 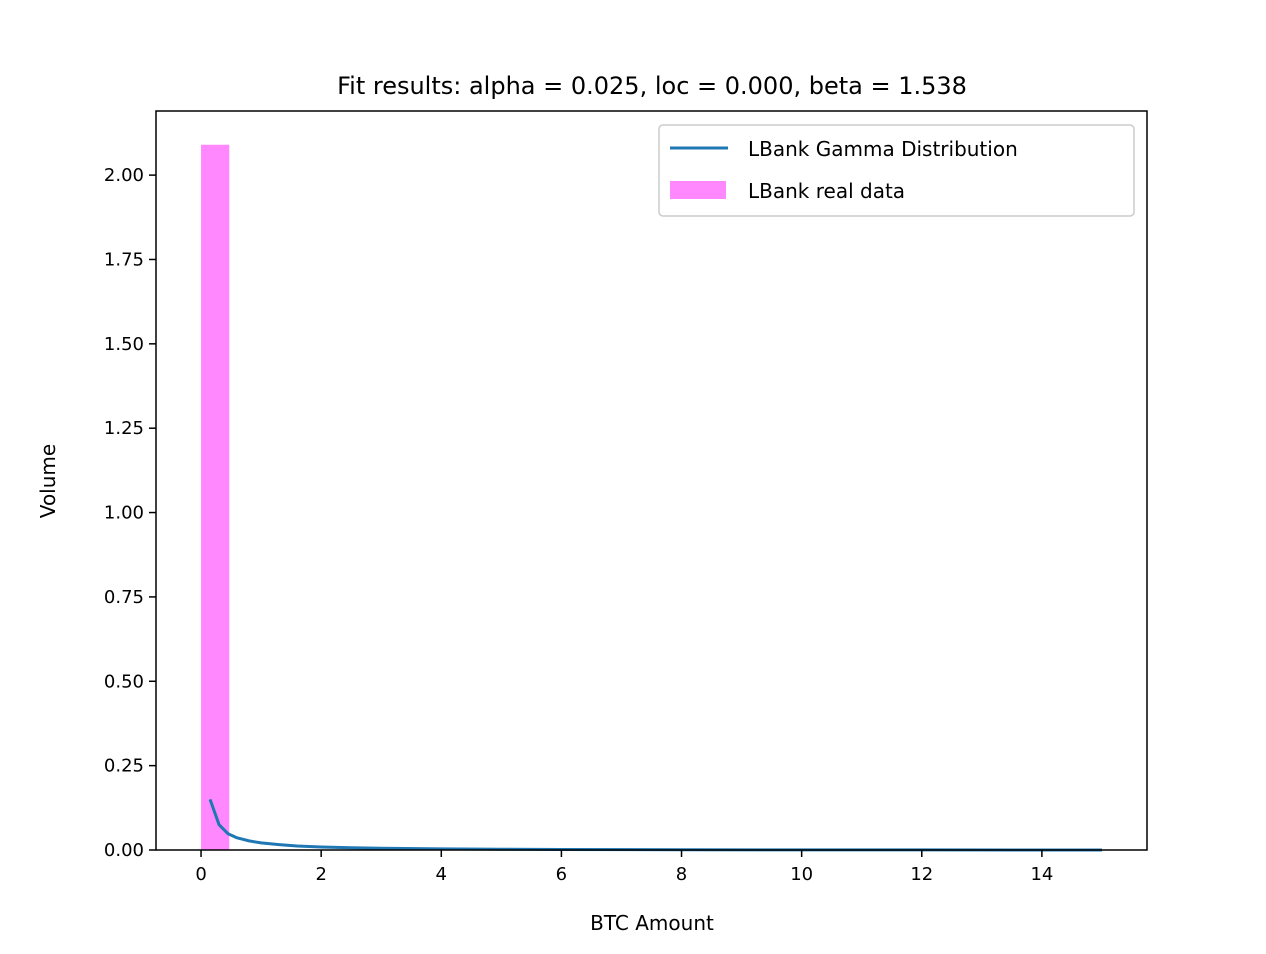 I want to click on y-axis: 0.00 0.25 0.50 0.75 1.00 1.25 1.50 1.75 2.00, so click(x=130, y=513).